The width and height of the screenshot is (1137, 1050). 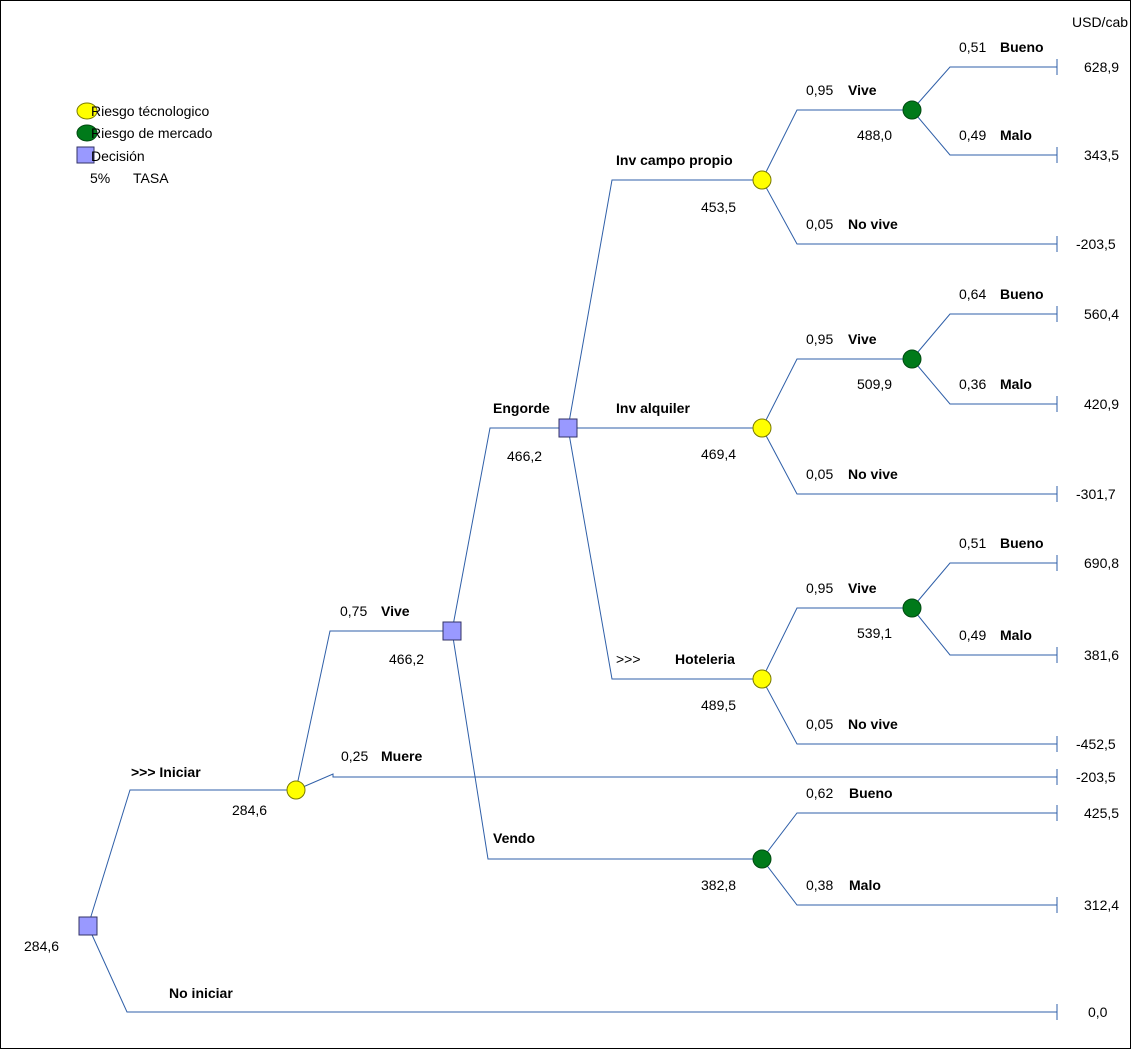 What do you see at coordinates (1016, 384) in the screenshot?
I see `alquiler-malo-label: Malo` at bounding box center [1016, 384].